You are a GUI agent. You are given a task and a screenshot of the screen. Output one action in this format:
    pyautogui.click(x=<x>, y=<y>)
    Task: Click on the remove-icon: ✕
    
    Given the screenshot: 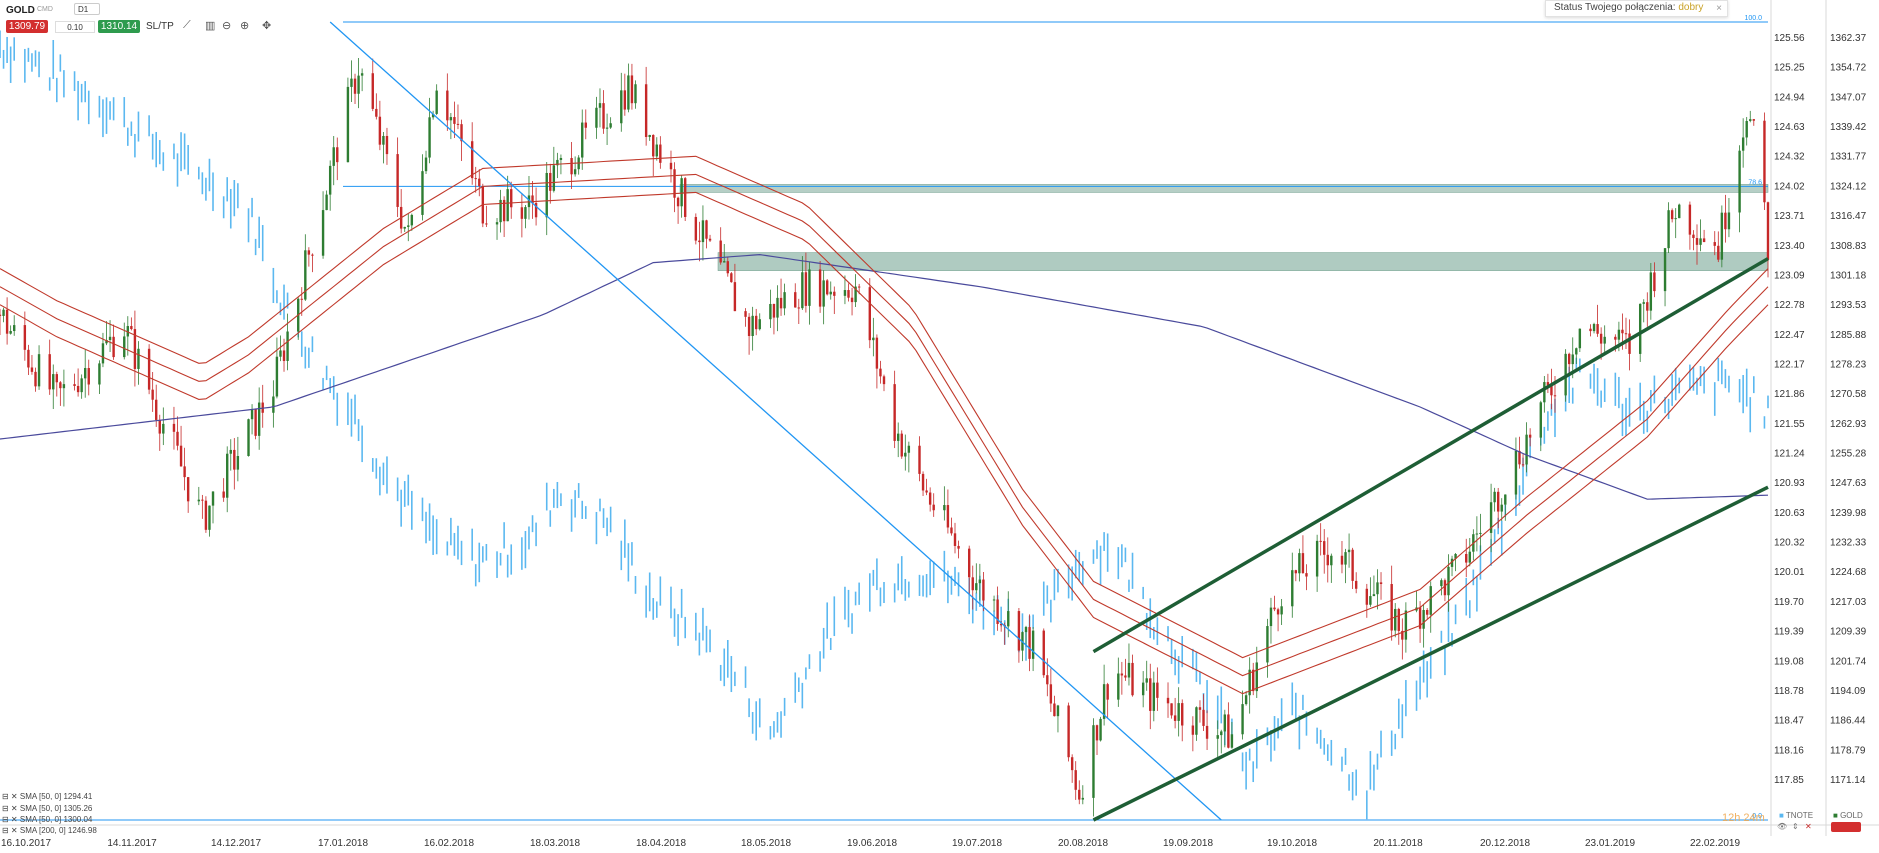 What is the action you would take?
    pyautogui.click(x=1808, y=826)
    